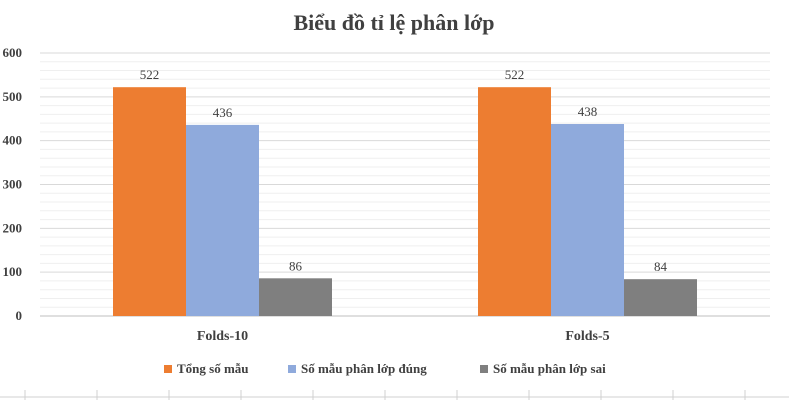 The height and width of the screenshot is (400, 789). I want to click on y-tick-label: 300, so click(13, 184).